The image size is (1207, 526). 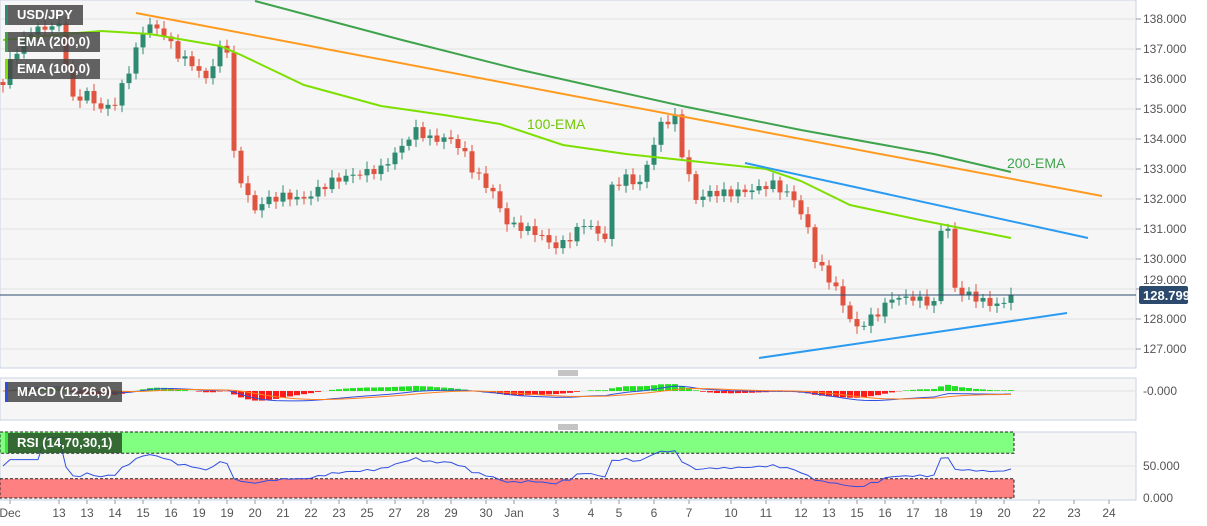 What do you see at coordinates (689, 513) in the screenshot?
I see `x-tick-label: 7` at bounding box center [689, 513].